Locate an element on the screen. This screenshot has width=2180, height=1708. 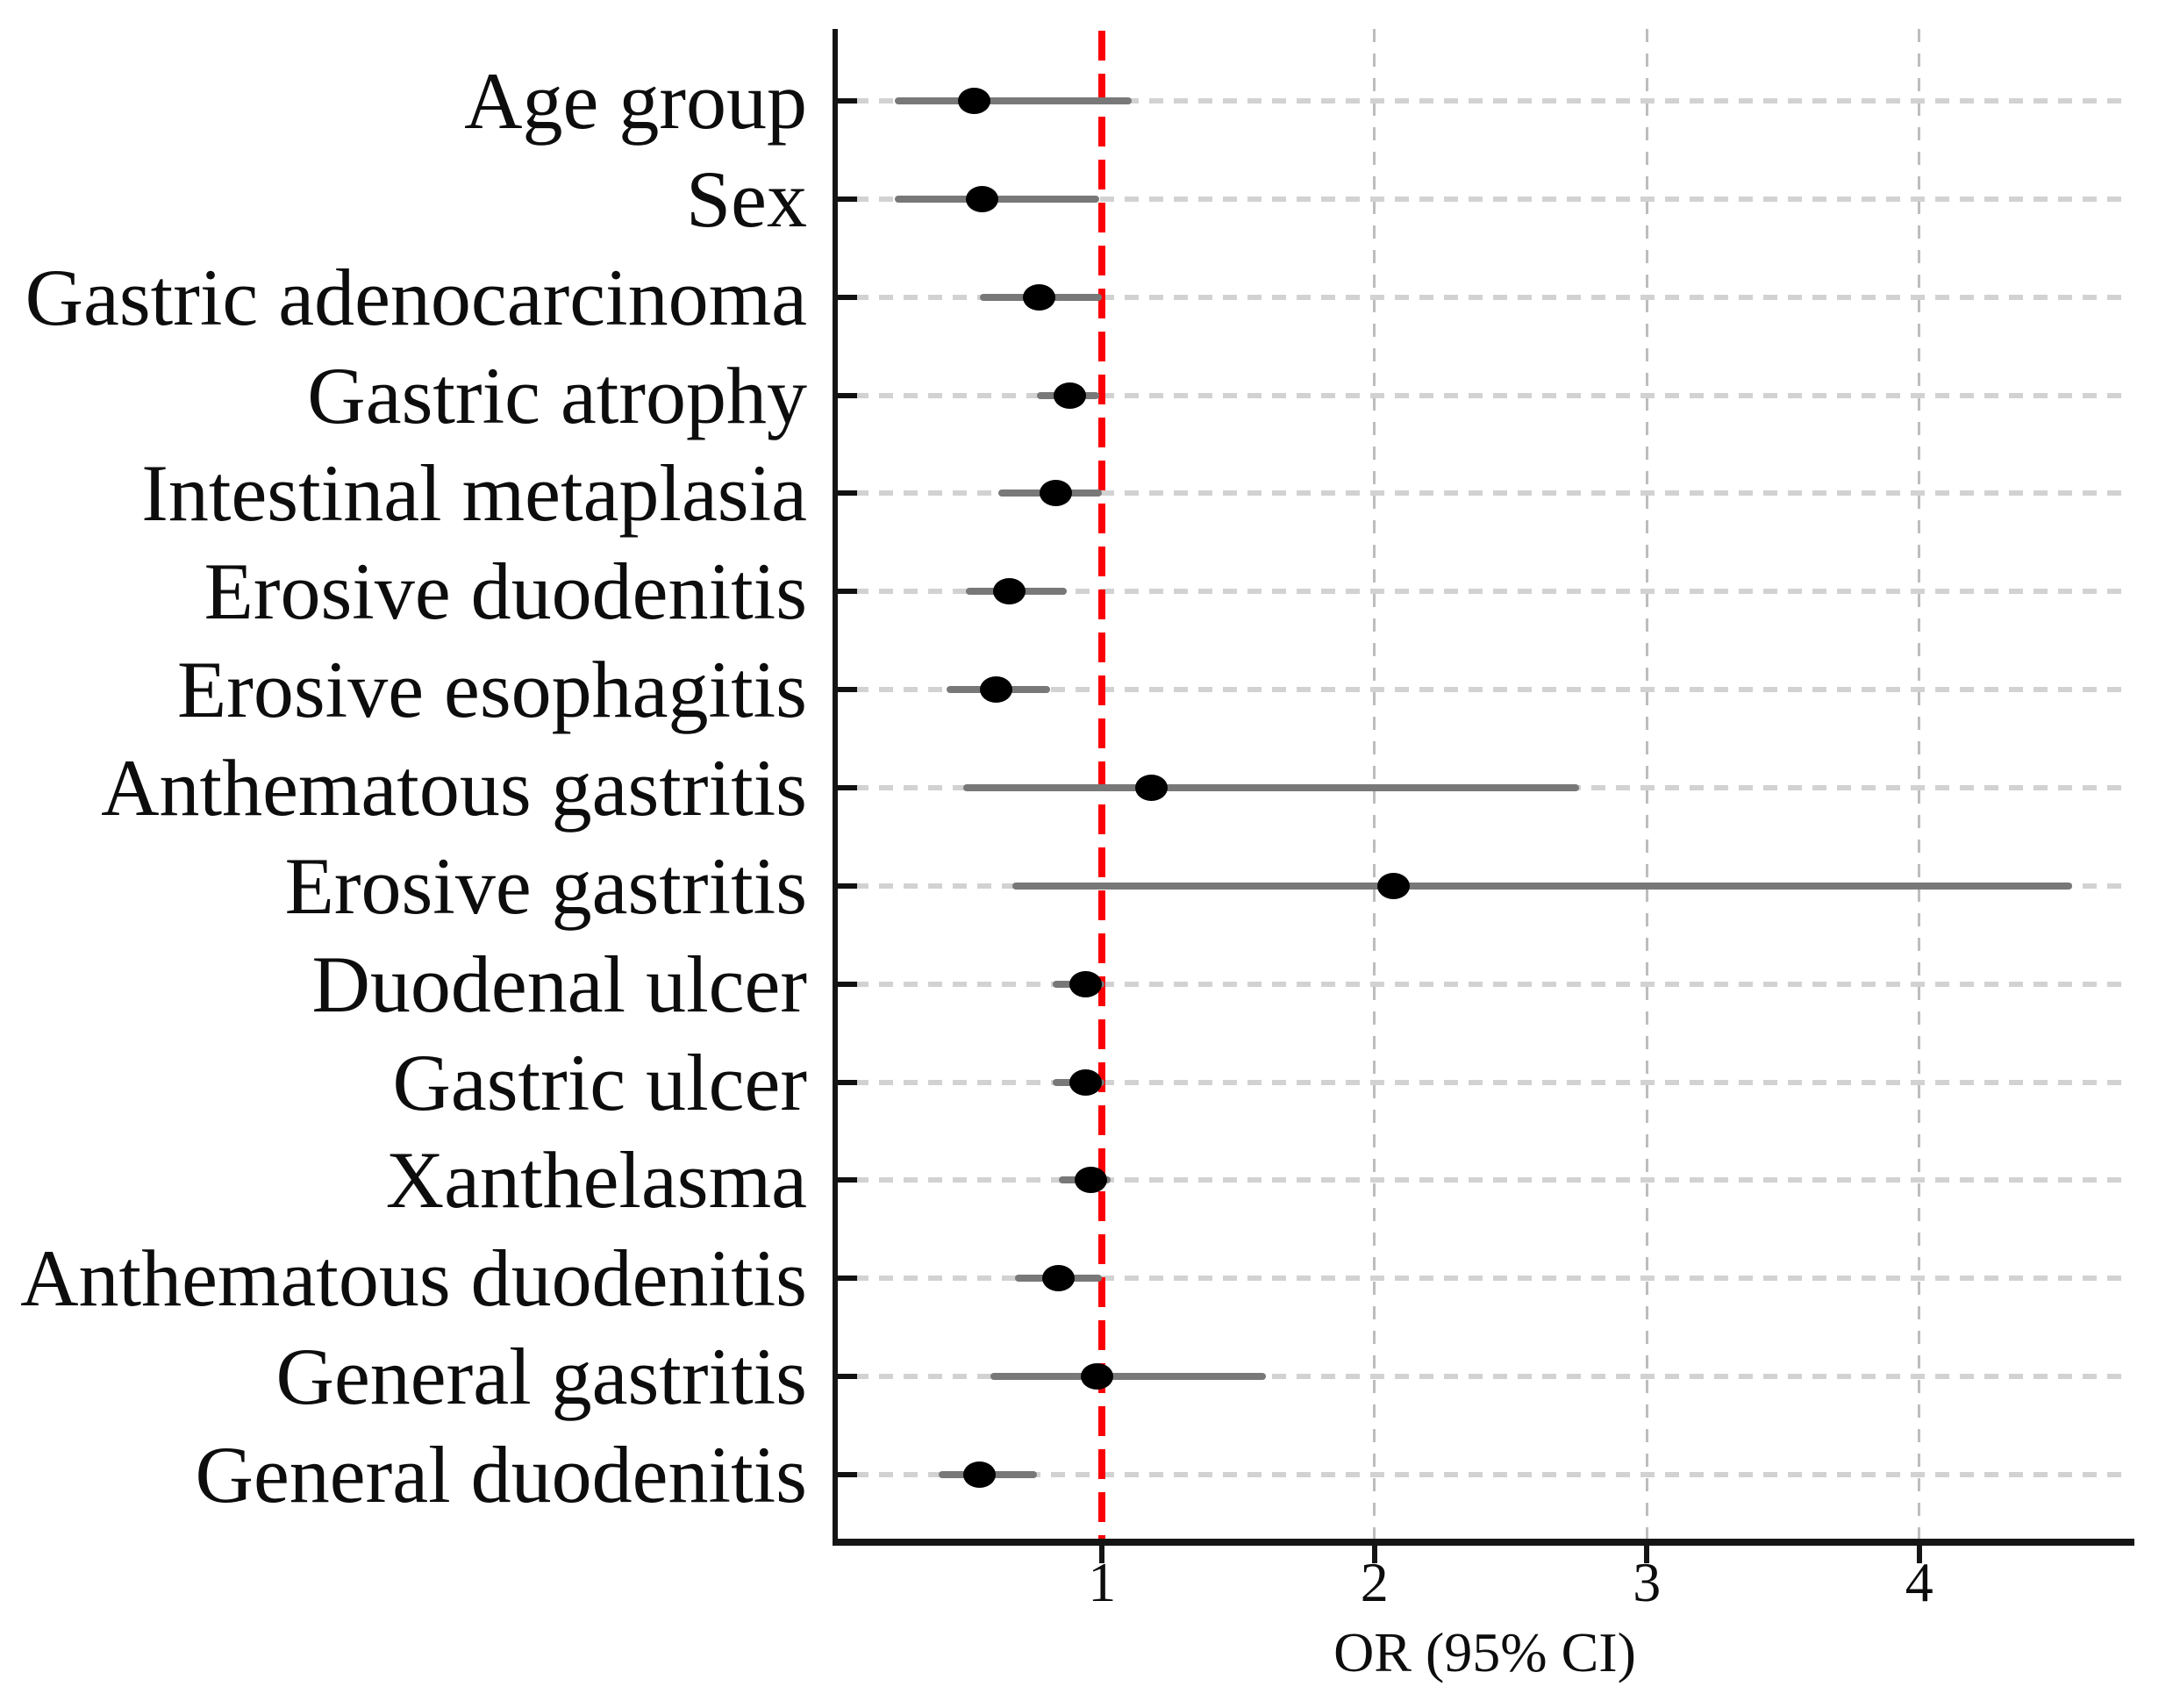
category-label: Erosive gastritis is located at coordinates (545, 885).